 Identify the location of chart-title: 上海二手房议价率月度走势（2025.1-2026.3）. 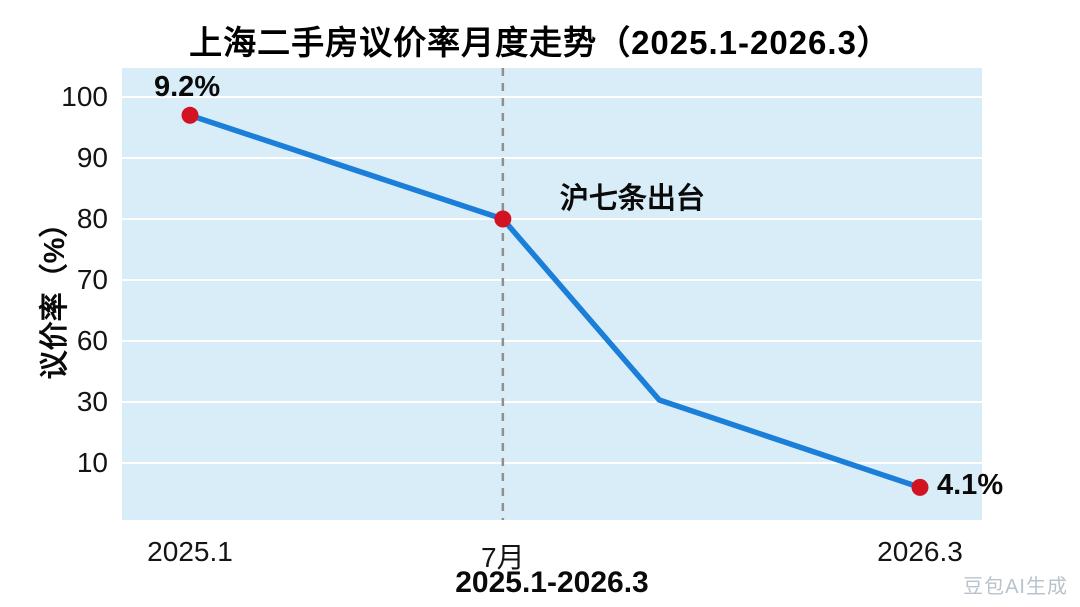
(540, 42).